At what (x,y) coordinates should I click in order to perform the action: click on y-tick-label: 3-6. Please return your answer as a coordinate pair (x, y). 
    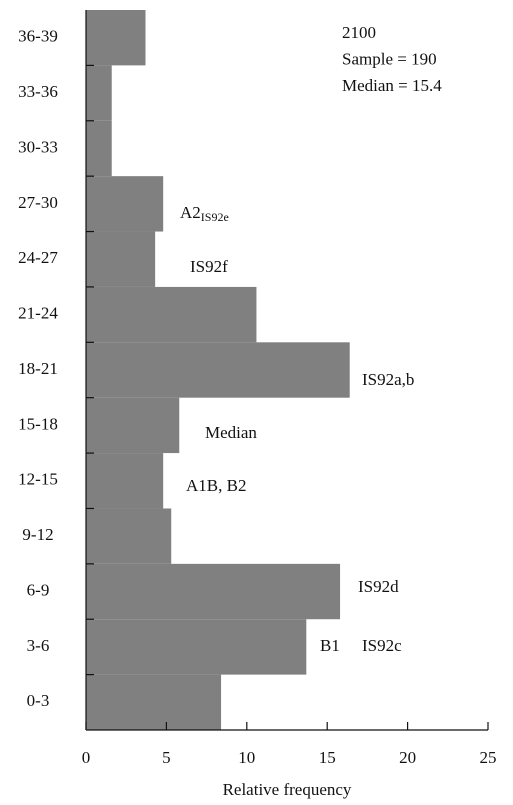
    Looking at the image, I should click on (38, 645).